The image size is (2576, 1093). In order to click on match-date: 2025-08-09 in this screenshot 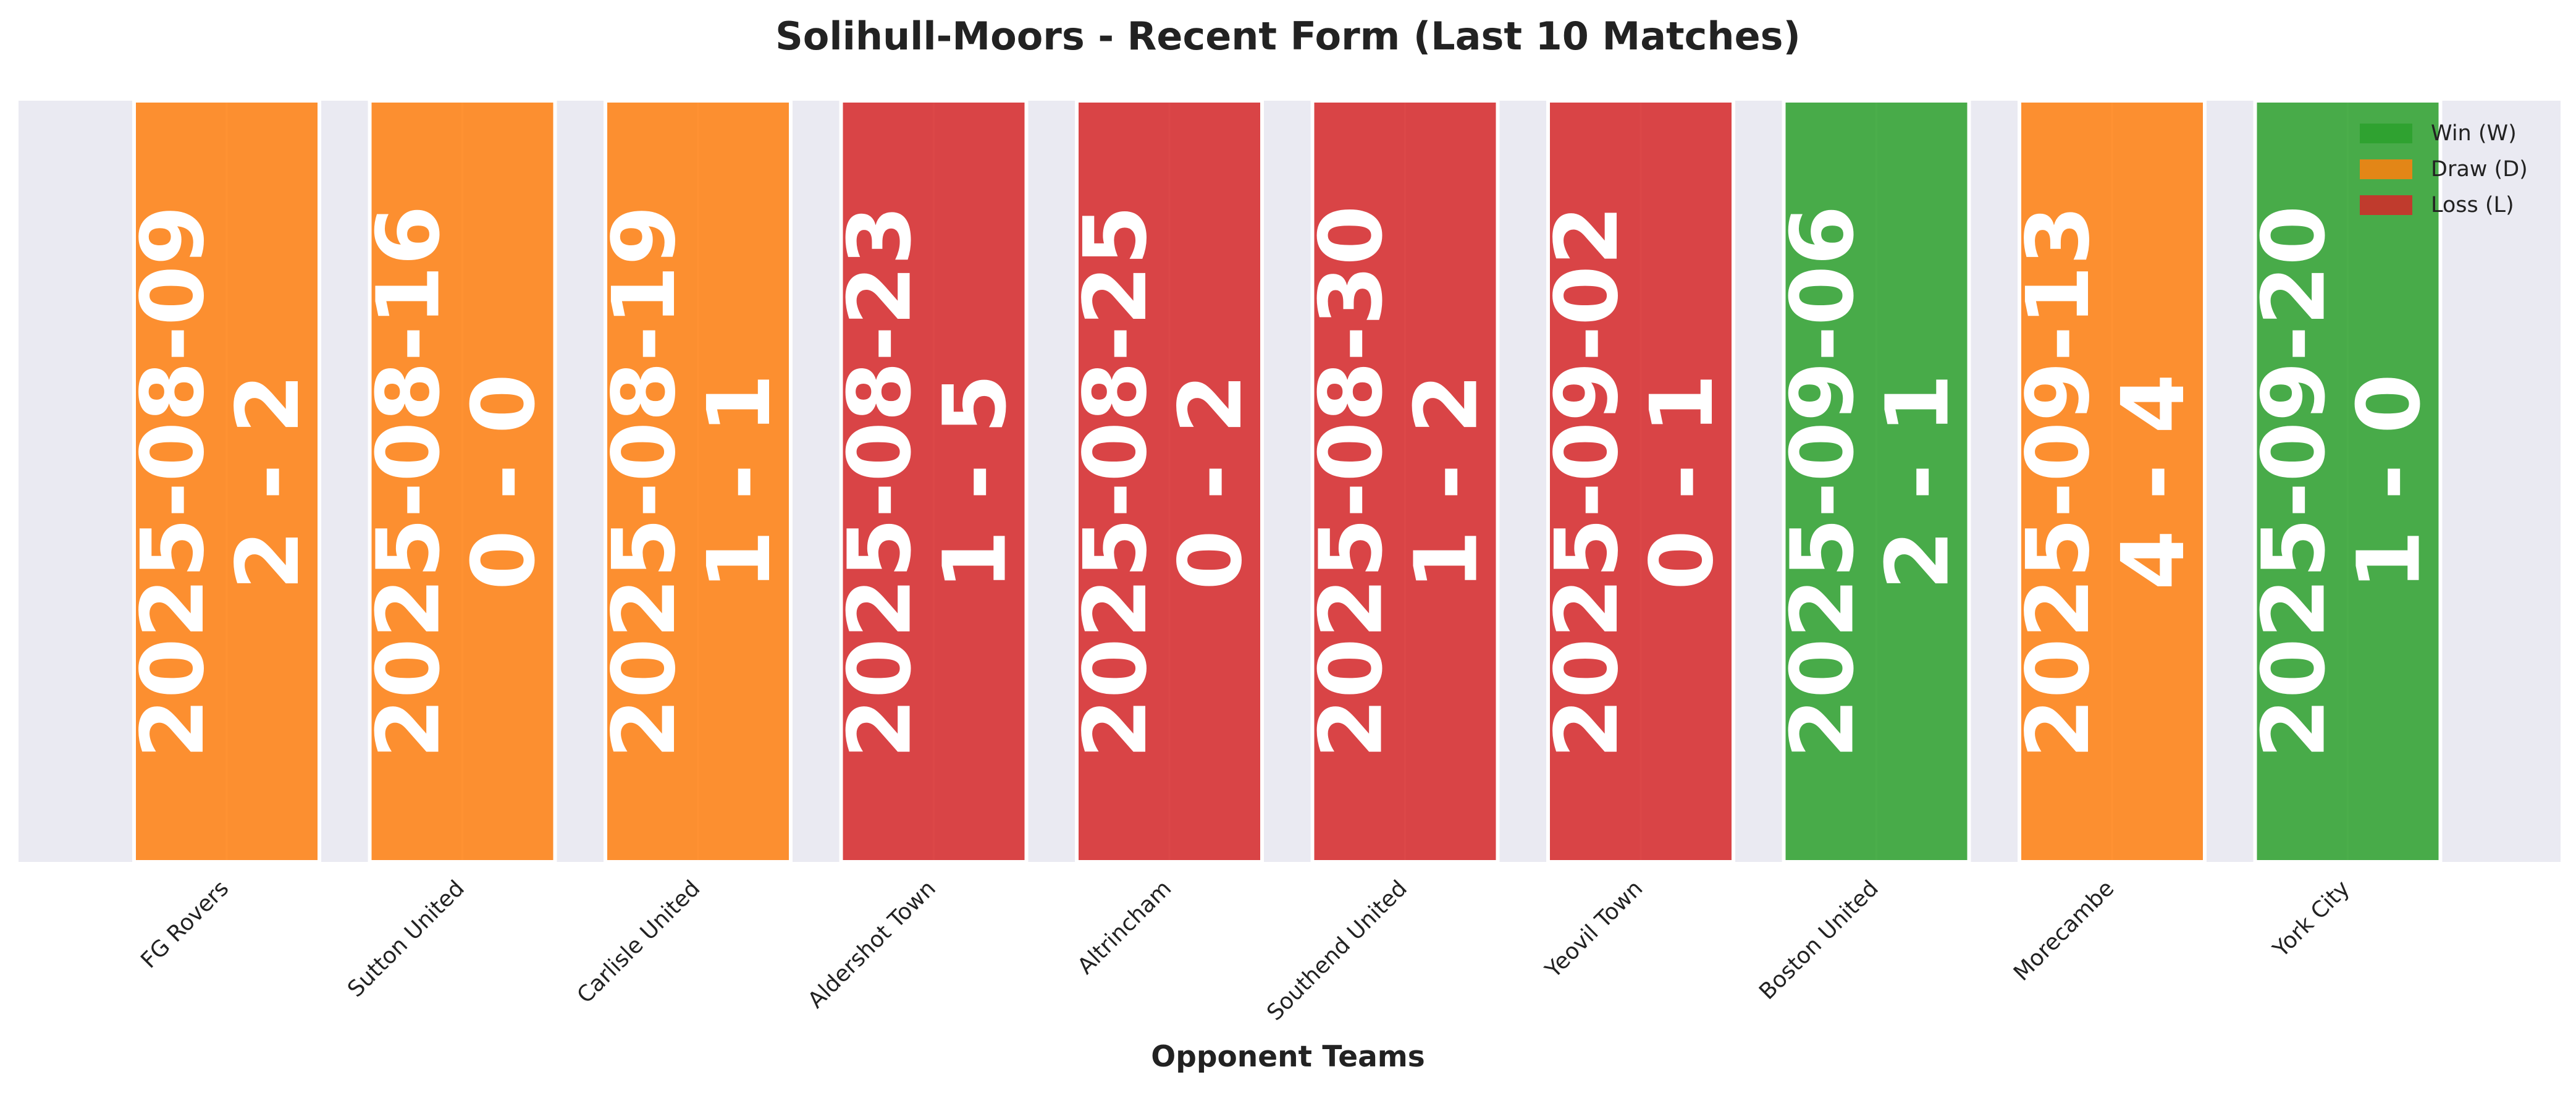, I will do `click(173, 482)`.